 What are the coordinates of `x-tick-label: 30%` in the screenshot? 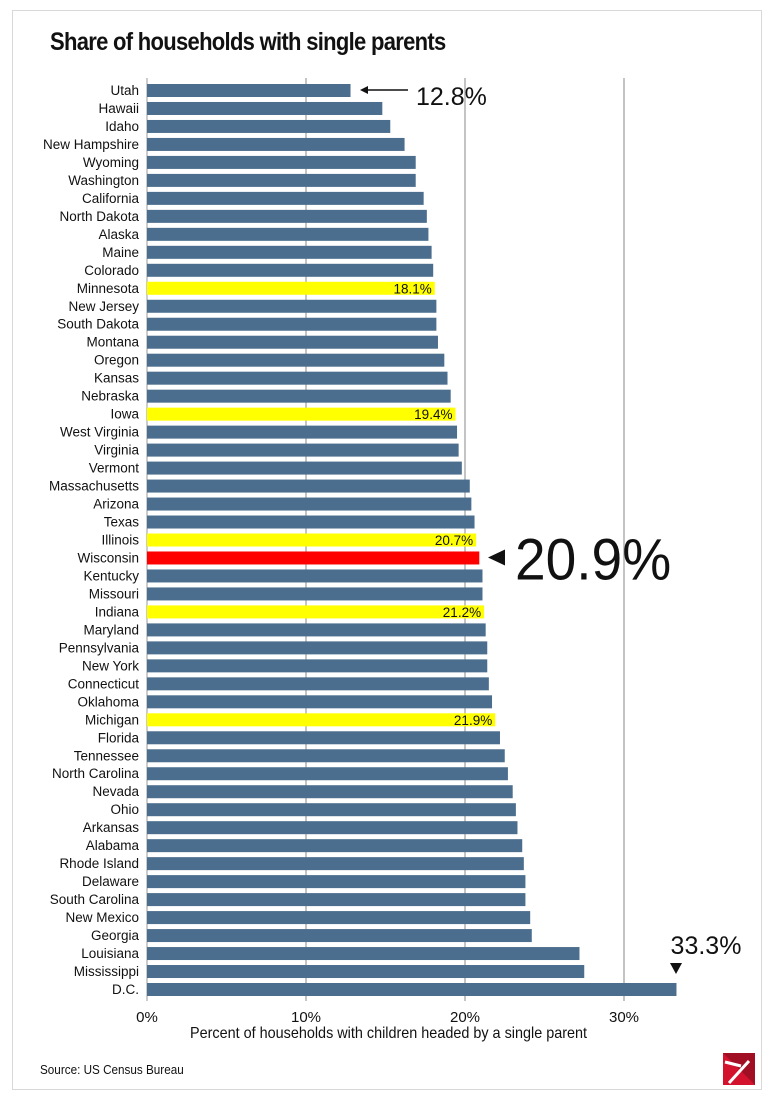 It's located at (624, 1017).